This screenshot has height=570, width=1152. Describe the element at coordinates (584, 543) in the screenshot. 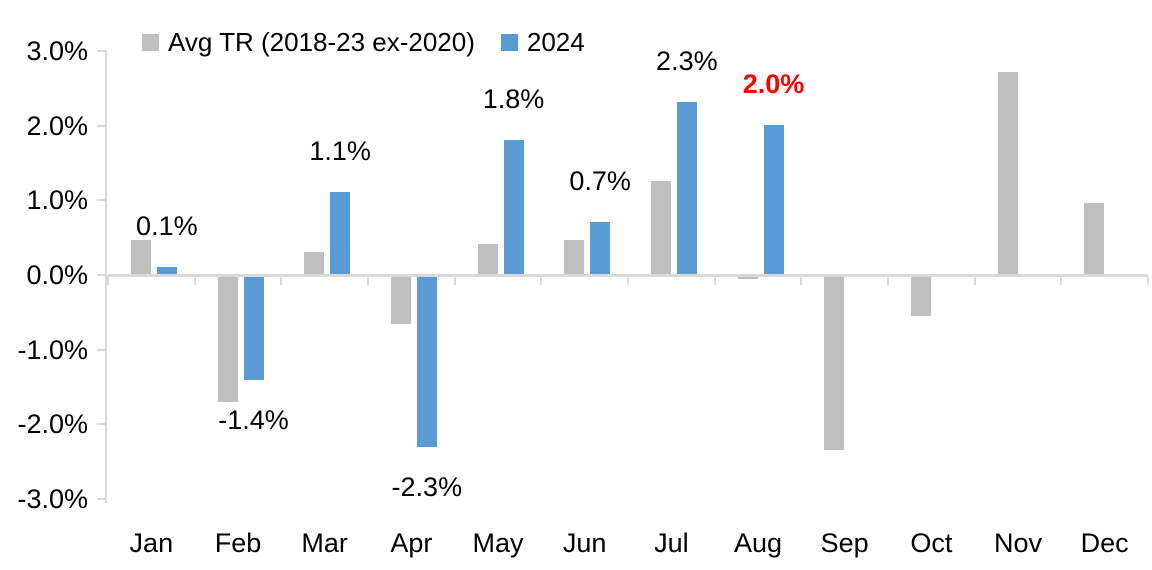

I see `x-axis-month-label: Jun` at that location.